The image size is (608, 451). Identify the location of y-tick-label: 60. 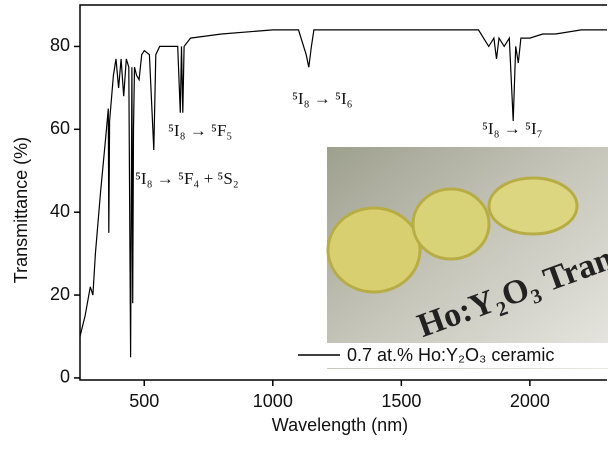
(60, 128).